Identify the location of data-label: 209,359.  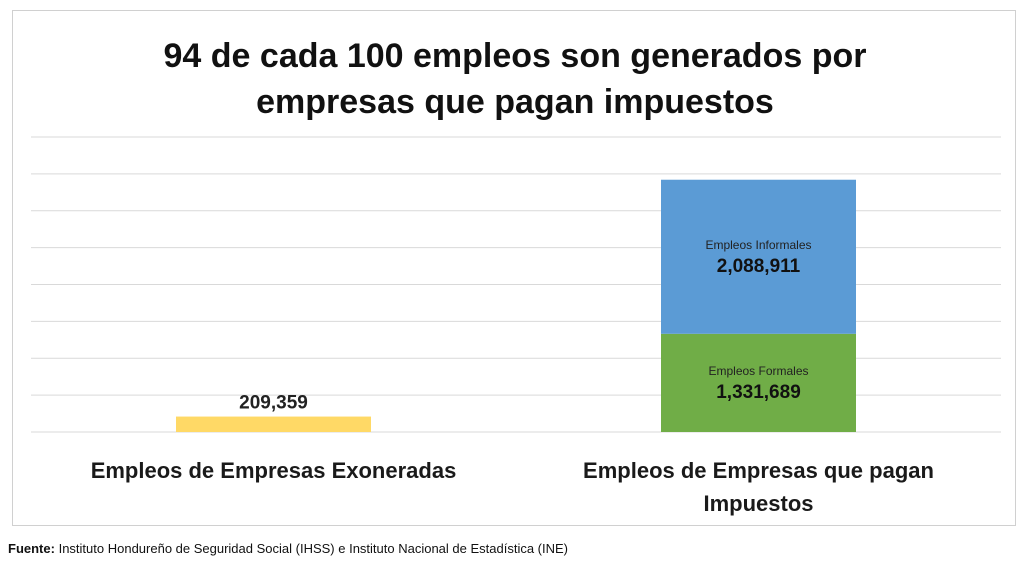
(273, 403).